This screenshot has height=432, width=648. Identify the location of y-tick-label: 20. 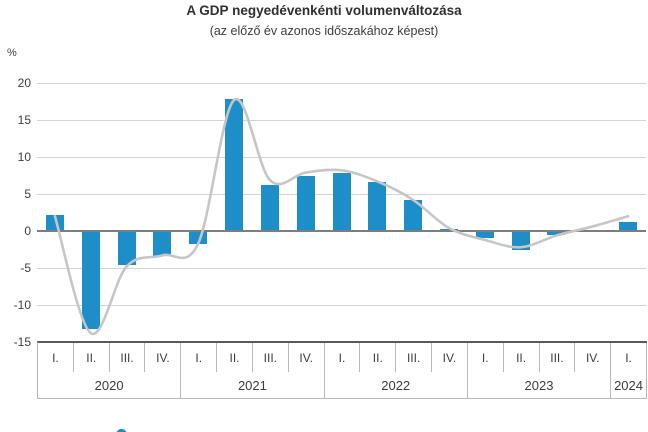
(24, 83).